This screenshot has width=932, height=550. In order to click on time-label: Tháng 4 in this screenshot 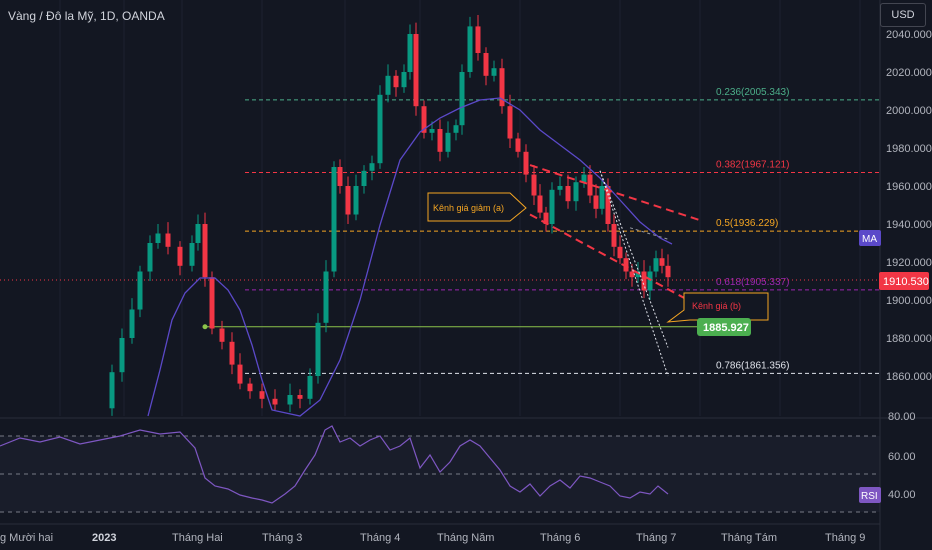, I will do `click(380, 538)`.